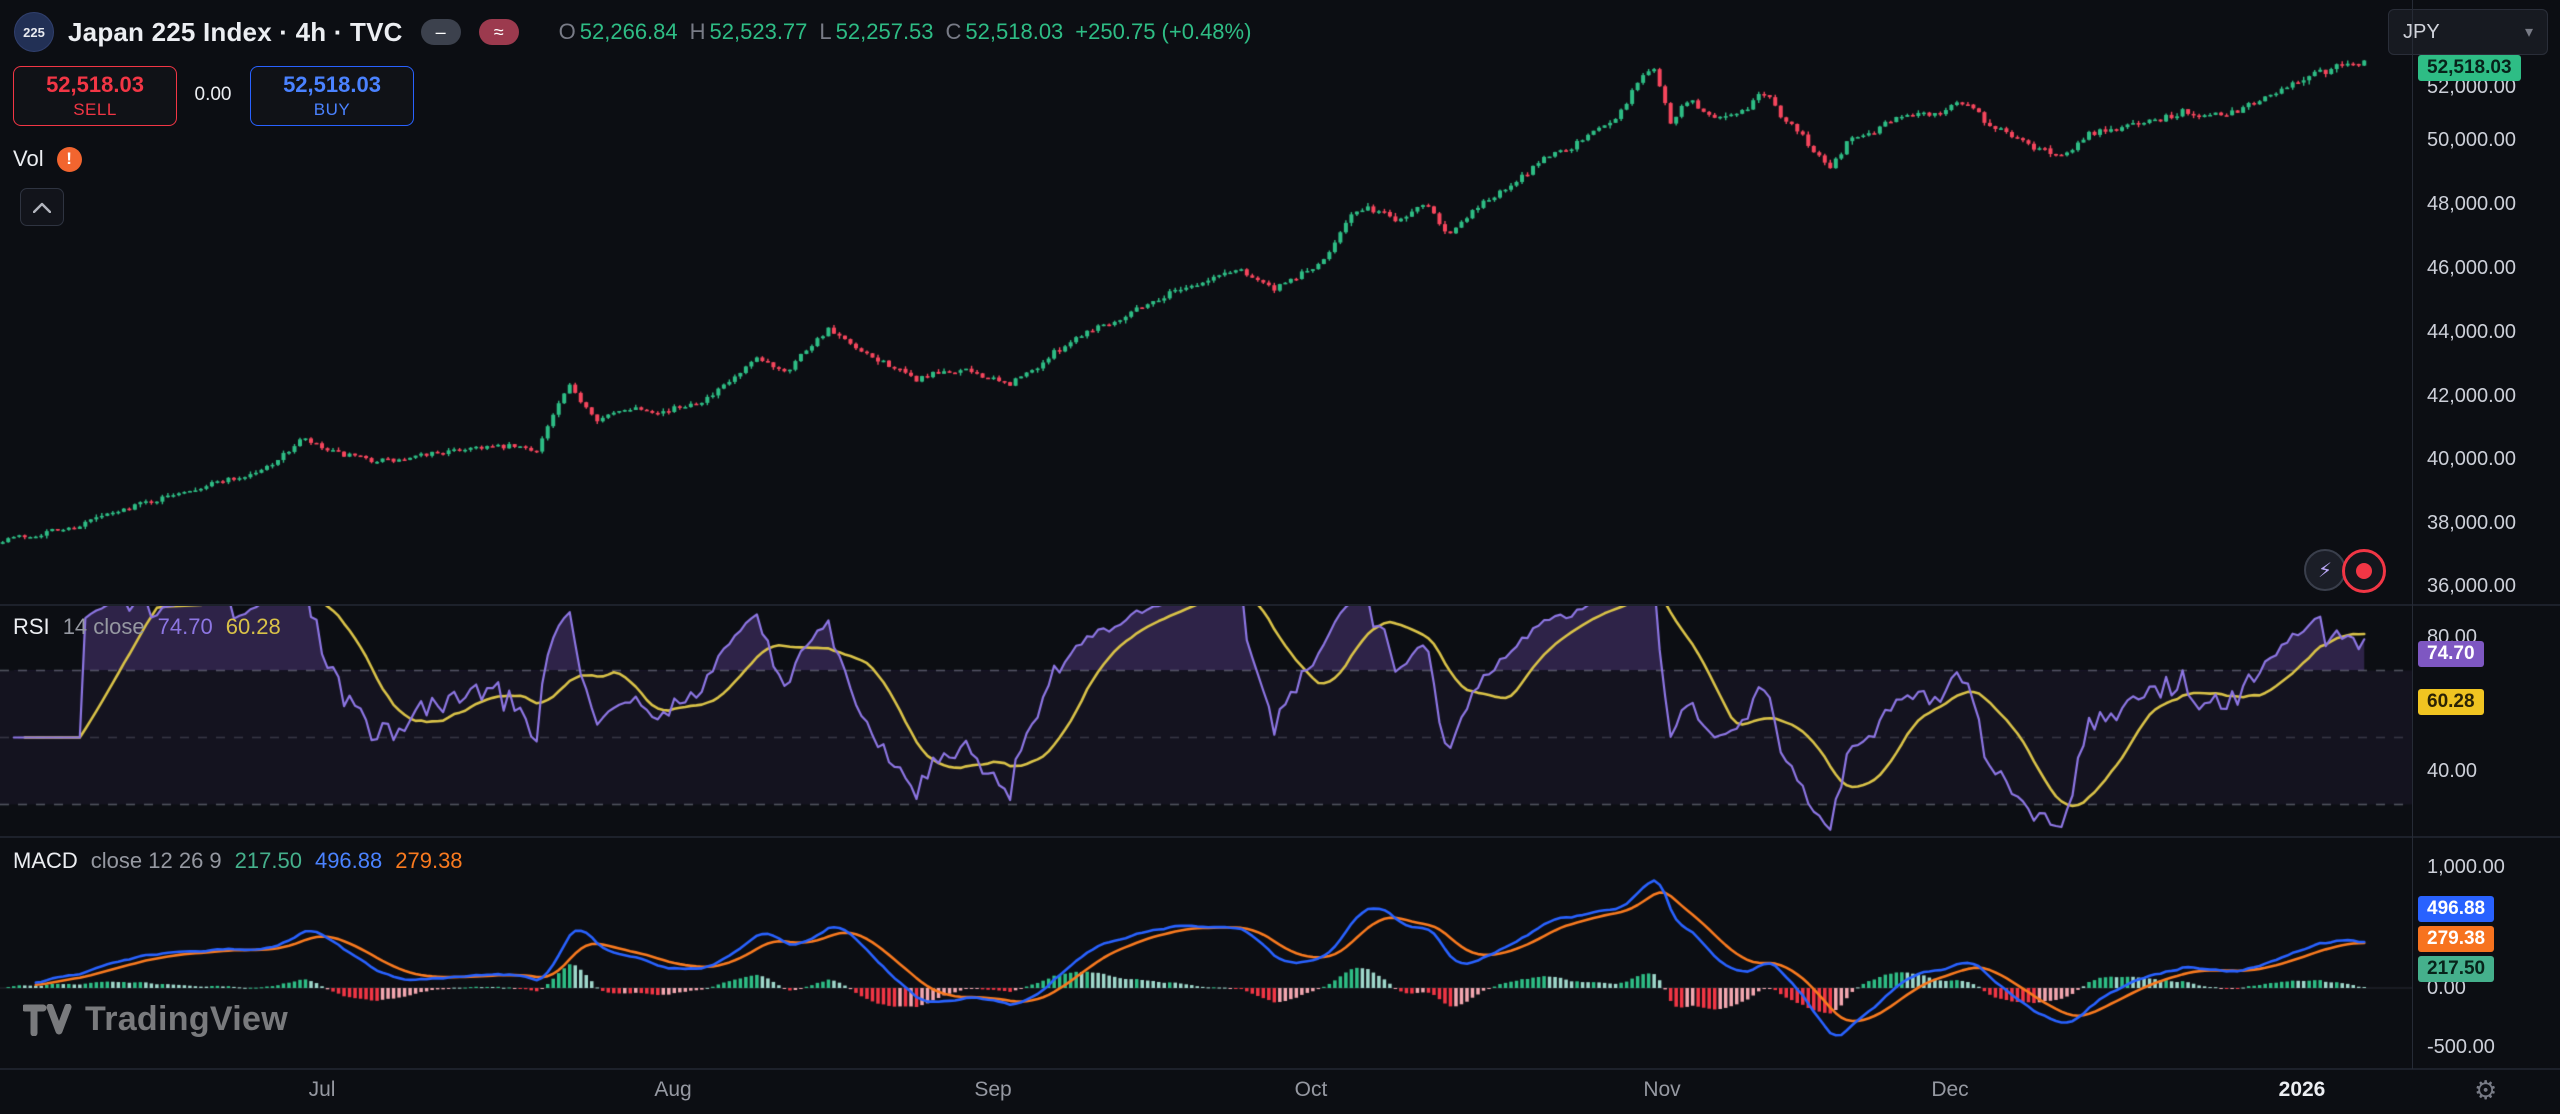 The image size is (2560, 1114). What do you see at coordinates (2471, 332) in the screenshot?
I see `axis-price-label: 44,000.00` at bounding box center [2471, 332].